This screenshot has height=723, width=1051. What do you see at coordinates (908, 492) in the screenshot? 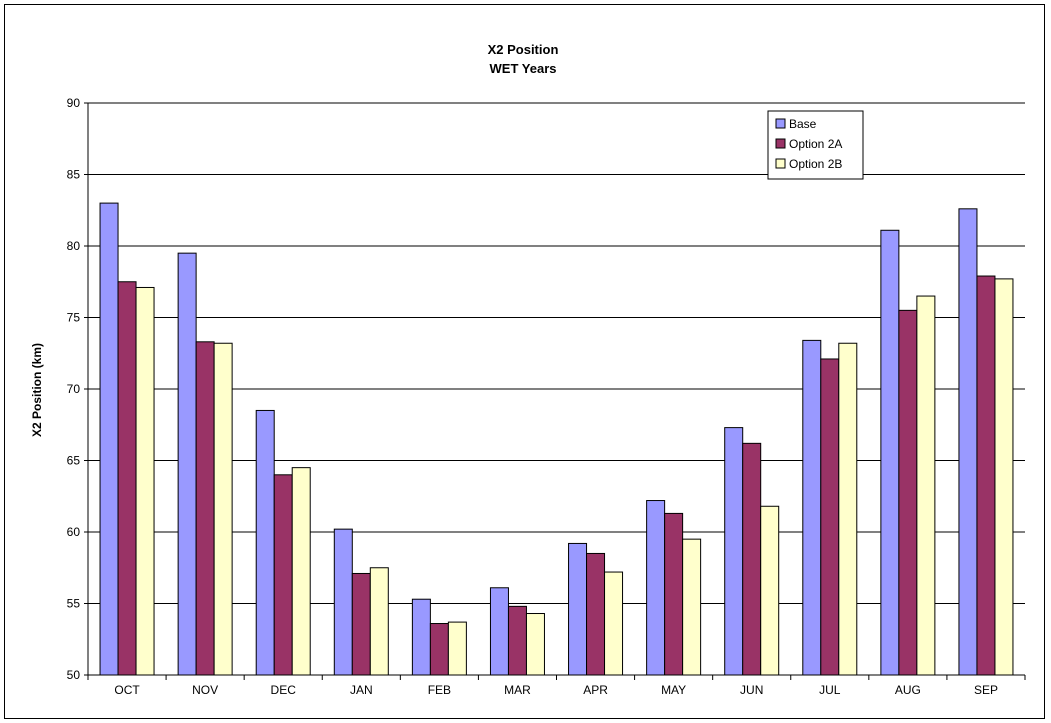
I see `bar-option-2a-aug` at bounding box center [908, 492].